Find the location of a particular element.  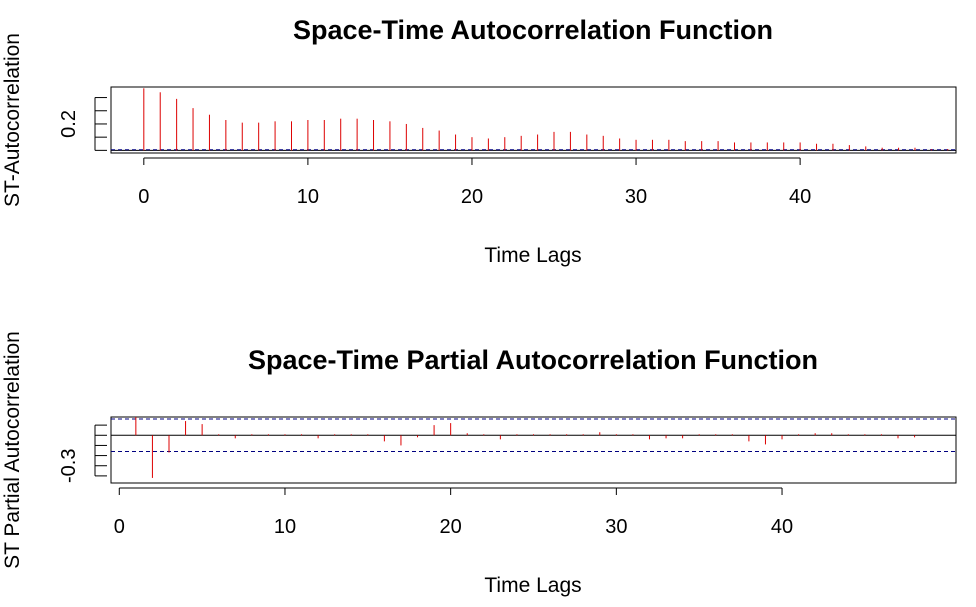

acf-x-tick-label: 10 is located at coordinates (308, 197).